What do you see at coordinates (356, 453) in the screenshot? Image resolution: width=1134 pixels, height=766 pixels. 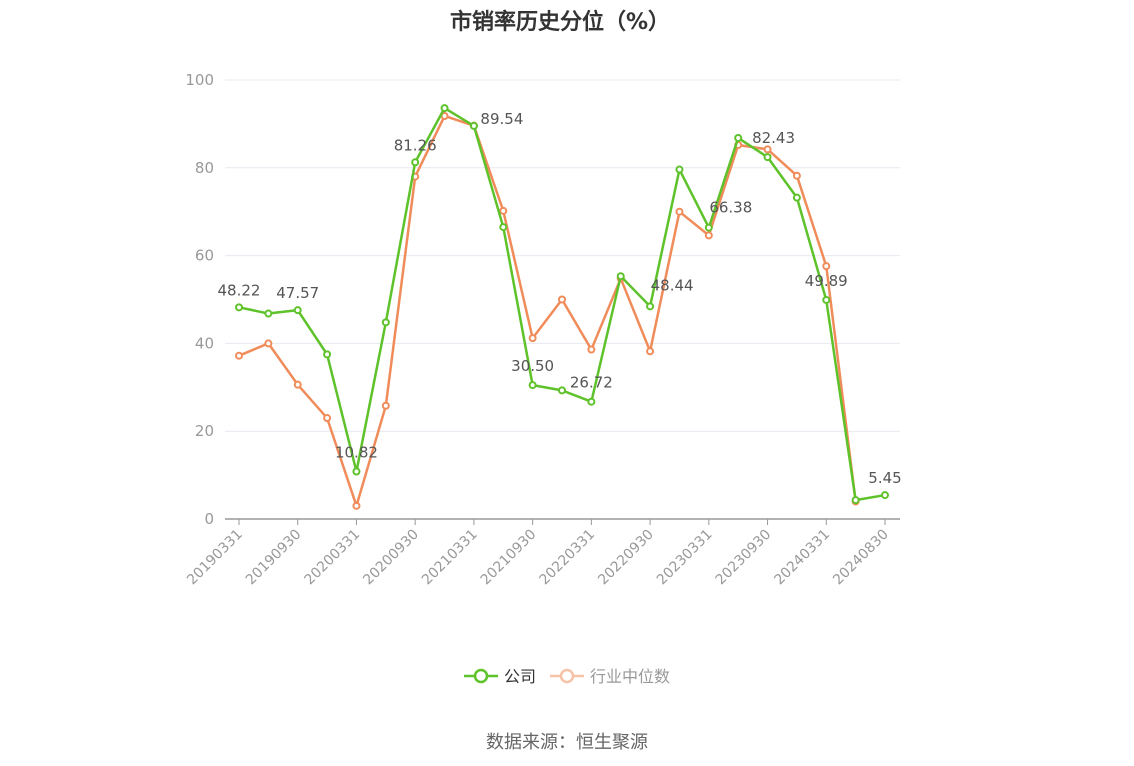 I see `data-label-20200331: 10.82` at bounding box center [356, 453].